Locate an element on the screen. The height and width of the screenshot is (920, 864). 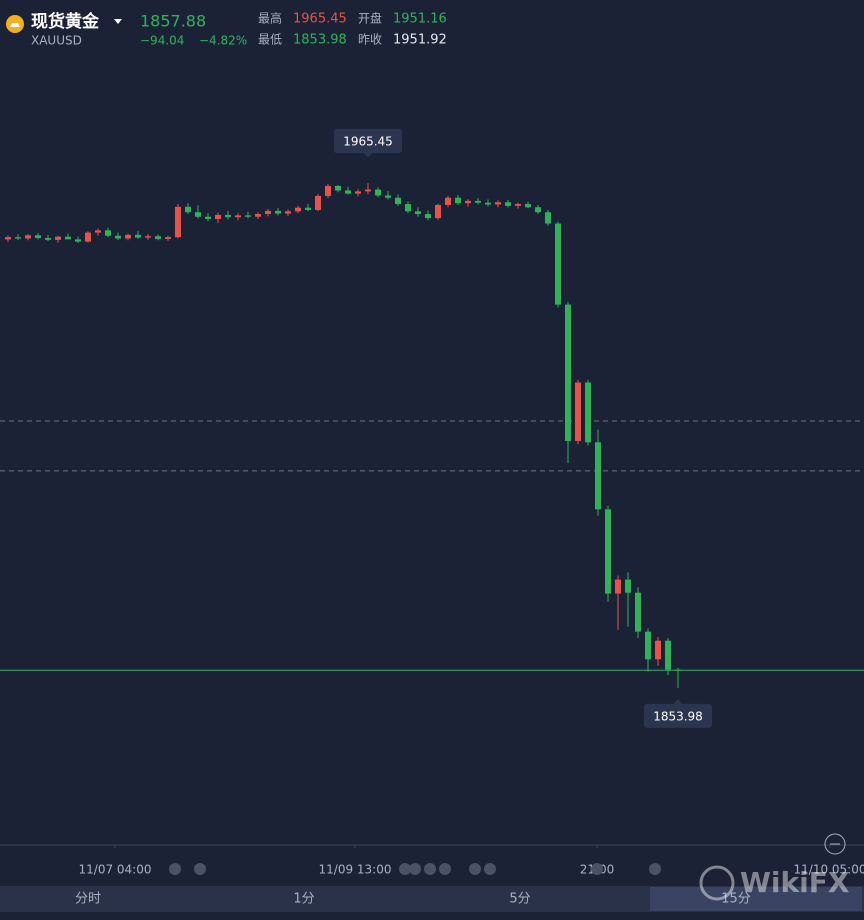
stat-value: 1853.98 is located at coordinates (320, 40).